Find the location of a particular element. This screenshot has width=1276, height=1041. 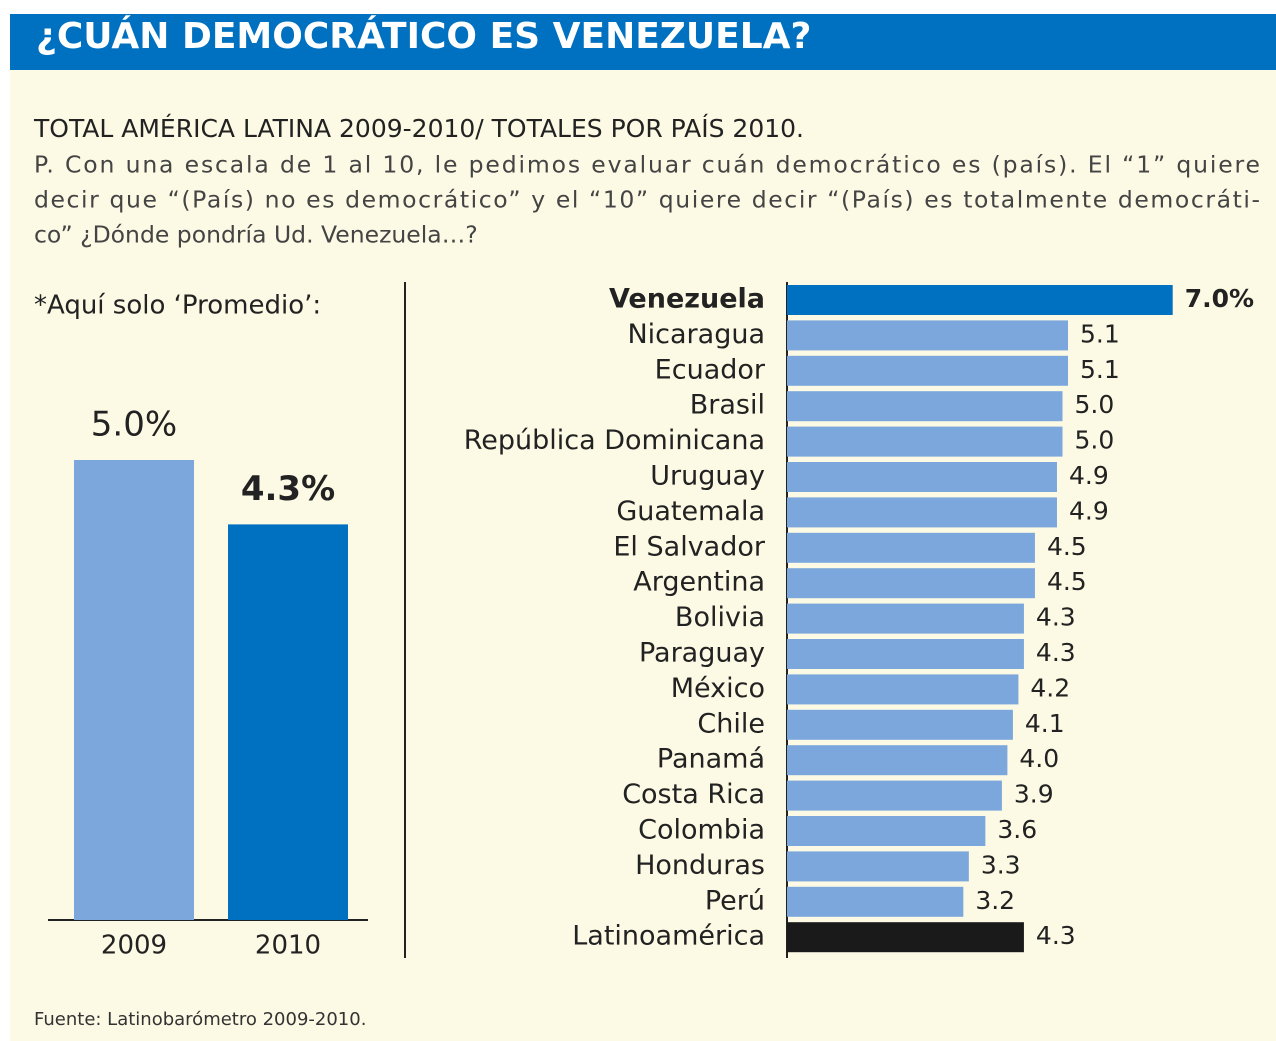

category-label: Colombia is located at coordinates (701, 830).